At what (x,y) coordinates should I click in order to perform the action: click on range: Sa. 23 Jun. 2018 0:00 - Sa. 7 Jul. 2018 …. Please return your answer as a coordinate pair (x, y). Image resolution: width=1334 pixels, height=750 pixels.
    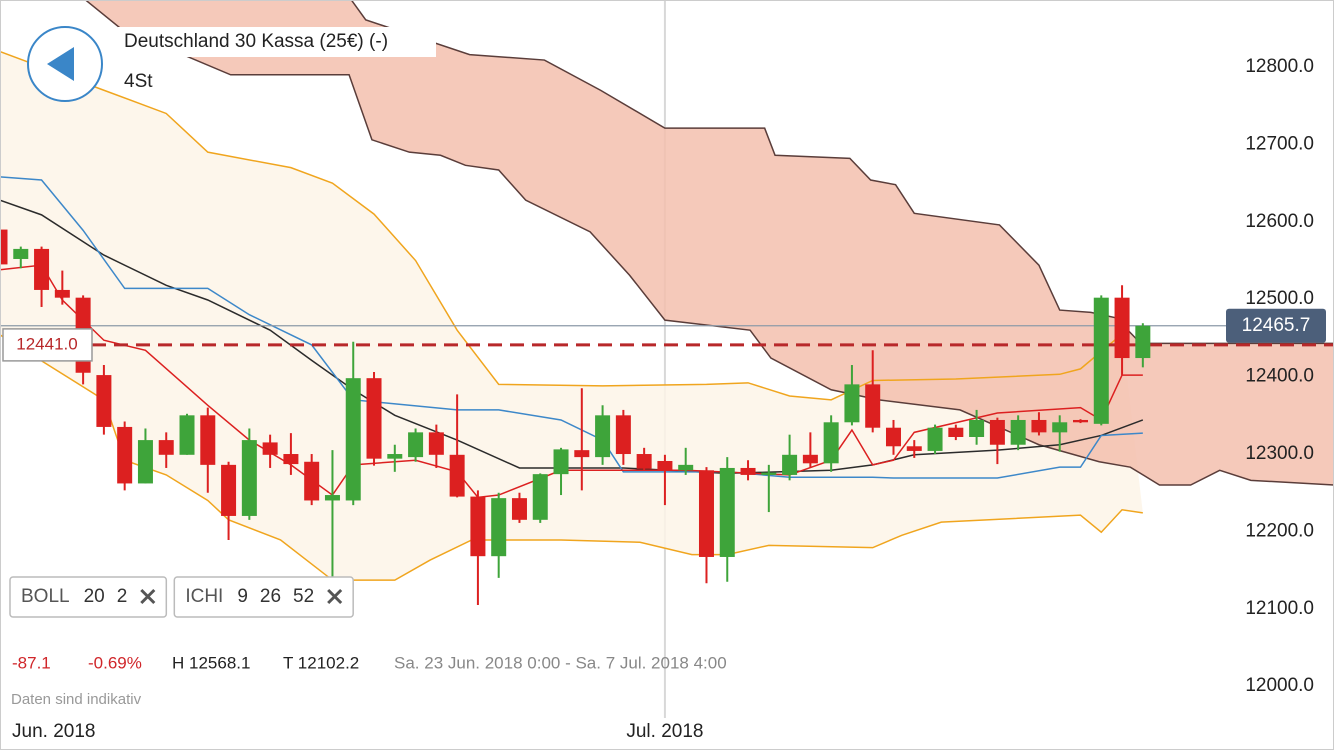
    Looking at the image, I should click on (560, 662).